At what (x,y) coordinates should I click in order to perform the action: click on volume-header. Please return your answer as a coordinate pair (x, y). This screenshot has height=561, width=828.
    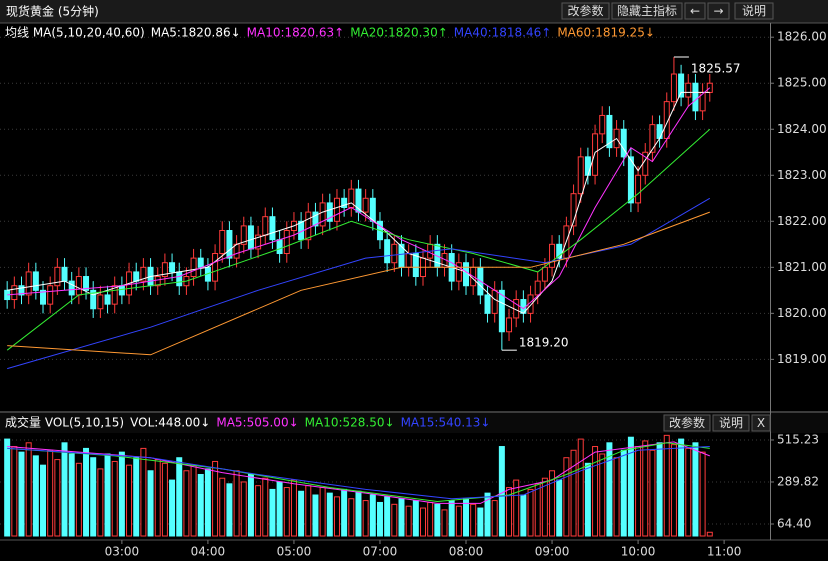
    Looking at the image, I should click on (414, 423).